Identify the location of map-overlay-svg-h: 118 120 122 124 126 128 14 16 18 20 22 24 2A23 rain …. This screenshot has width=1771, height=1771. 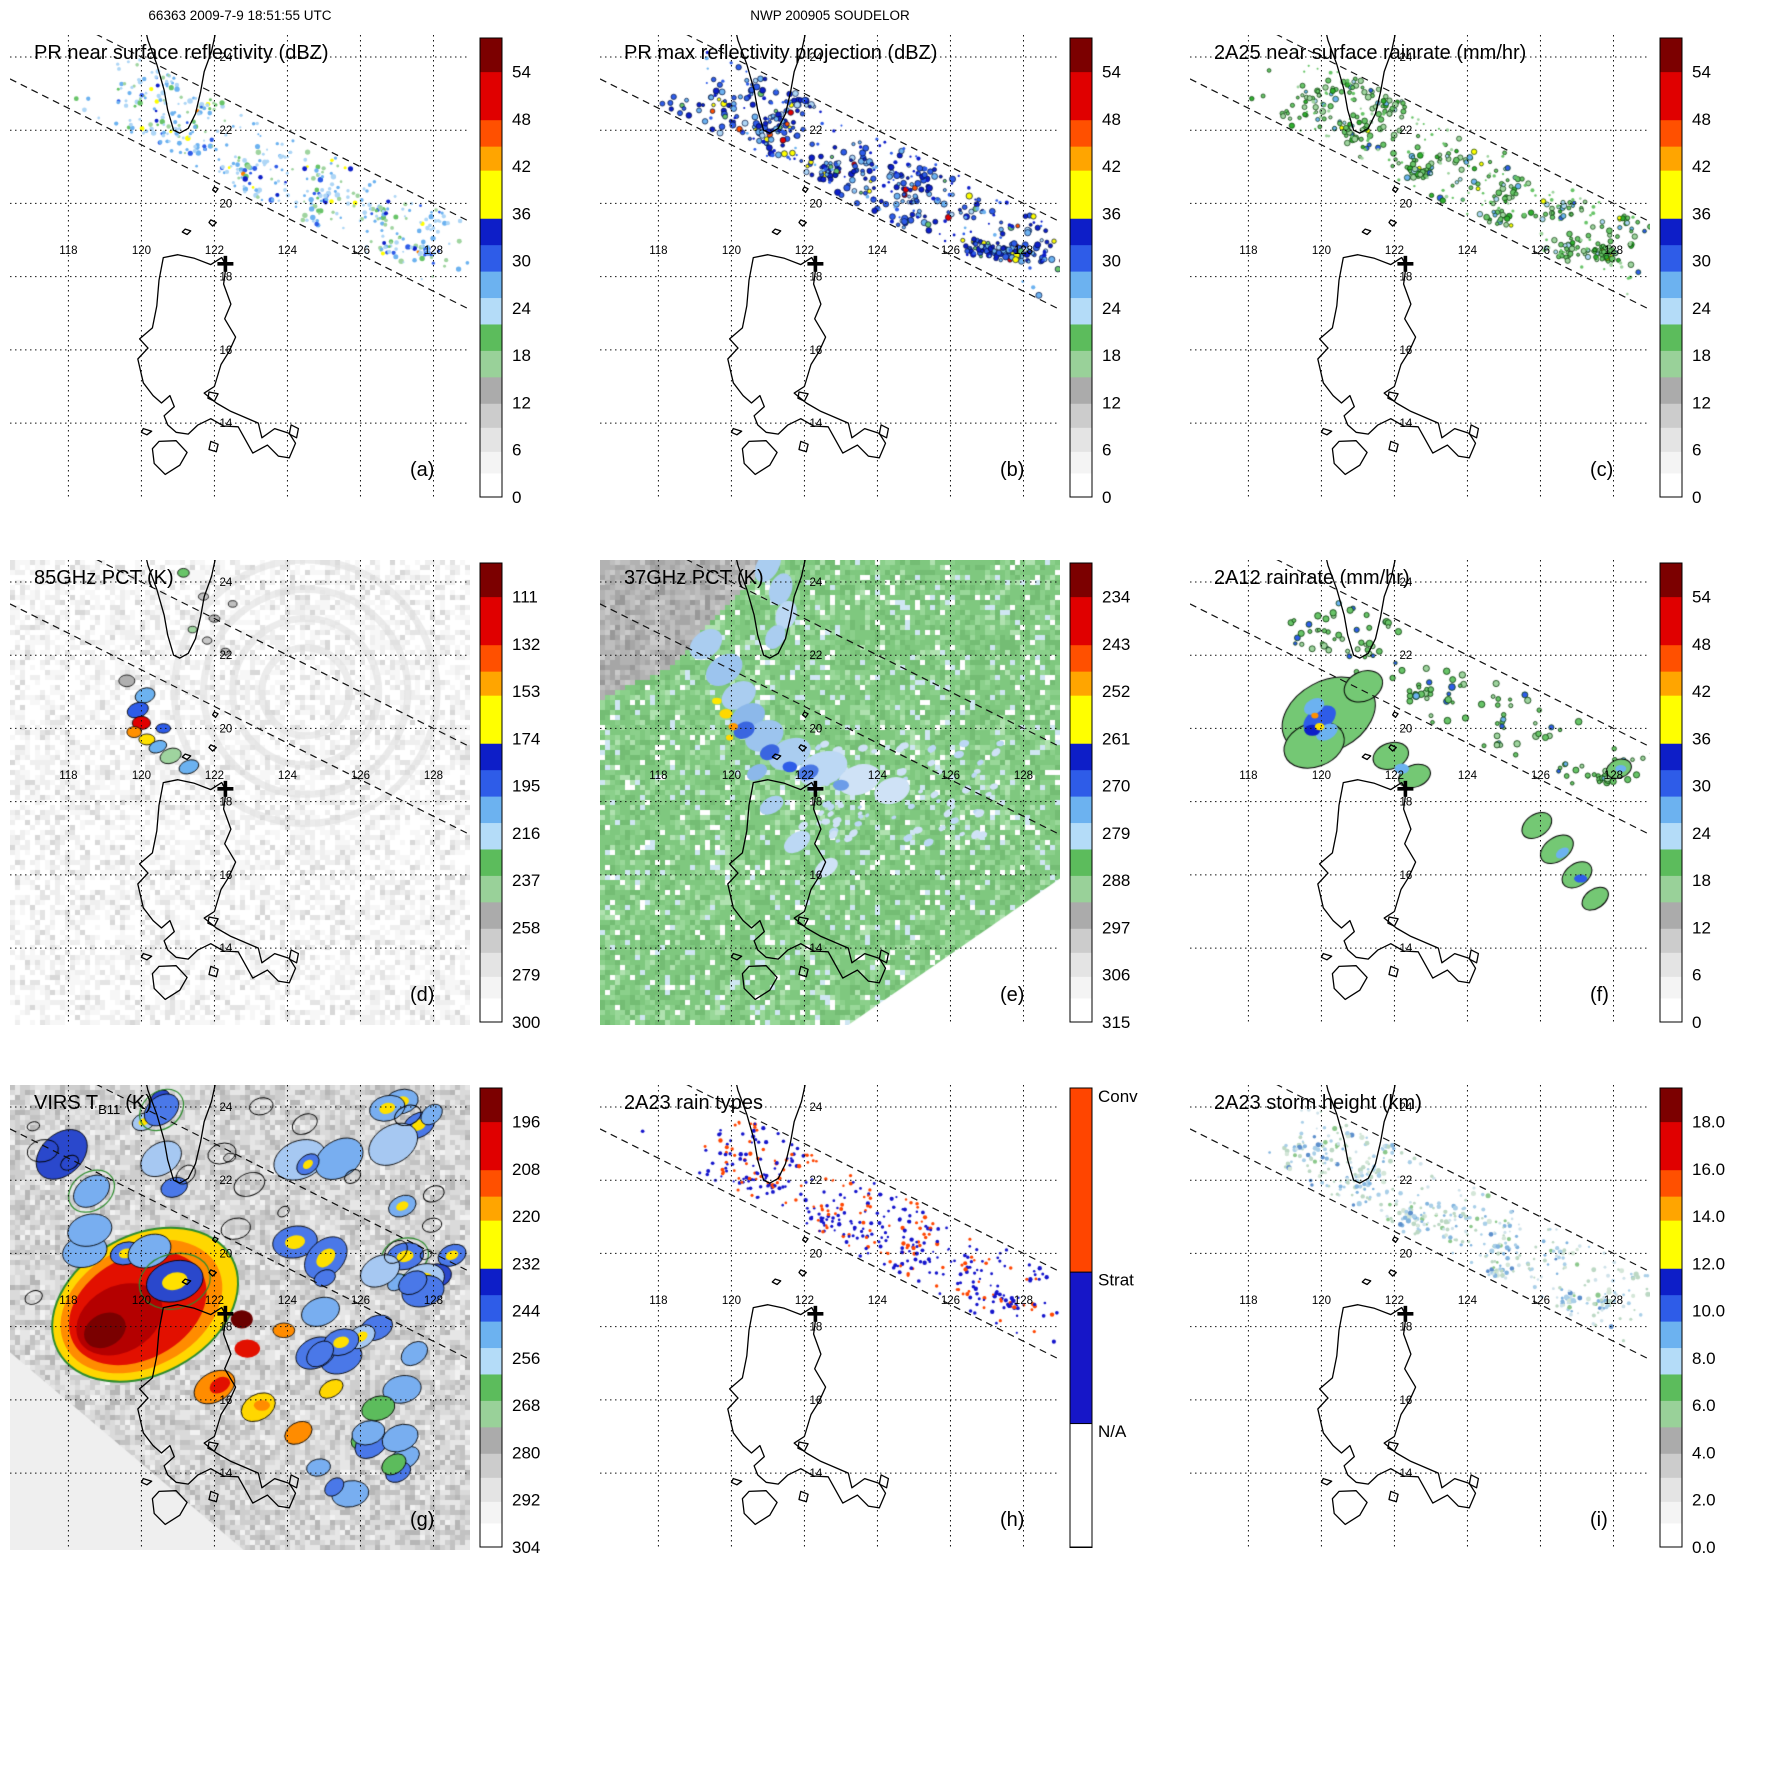
(830, 1317).